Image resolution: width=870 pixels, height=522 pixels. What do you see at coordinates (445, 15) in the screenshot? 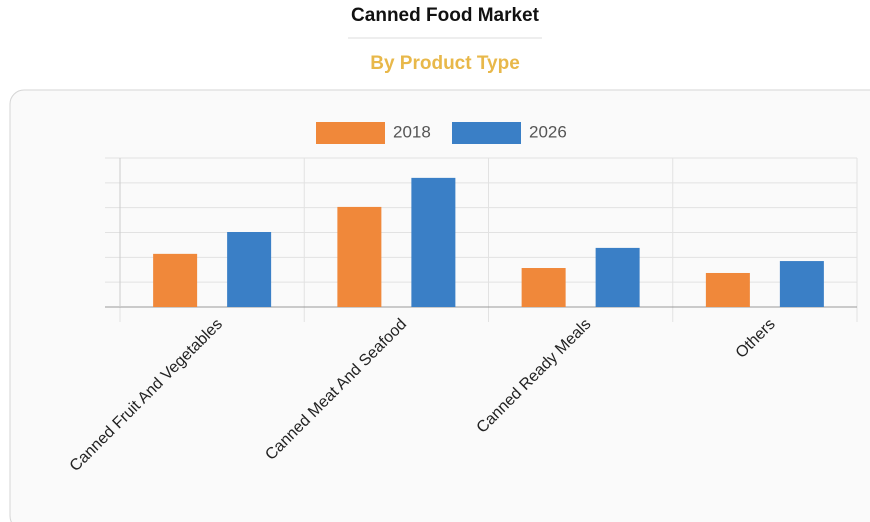
I see `chart-title: Canned Food Market` at bounding box center [445, 15].